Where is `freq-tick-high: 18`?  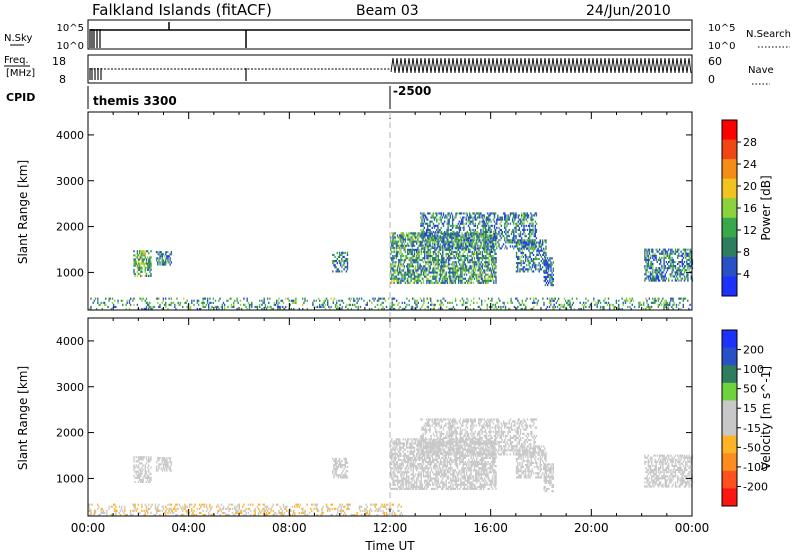 freq-tick-high: 18 is located at coordinates (59, 61).